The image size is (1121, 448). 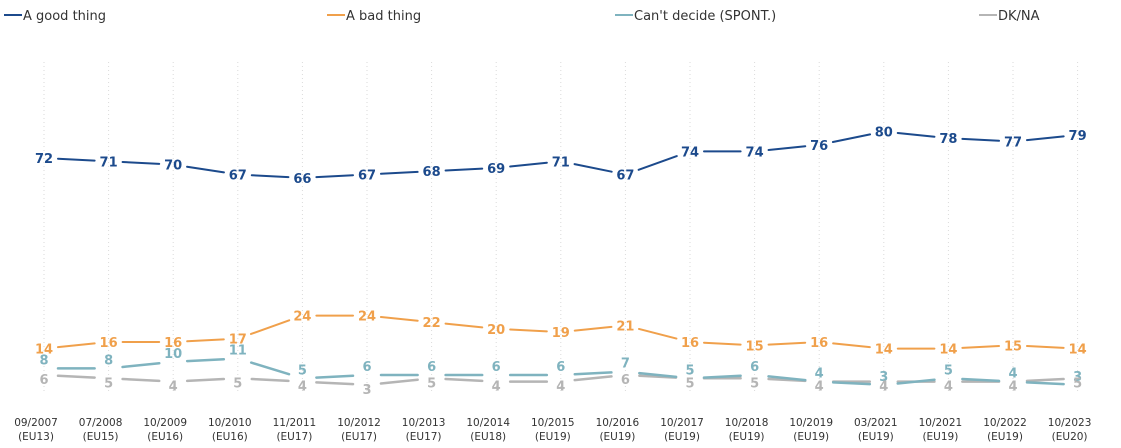 I want to click on legend-item-1: A bad thing, so click(x=374, y=16).